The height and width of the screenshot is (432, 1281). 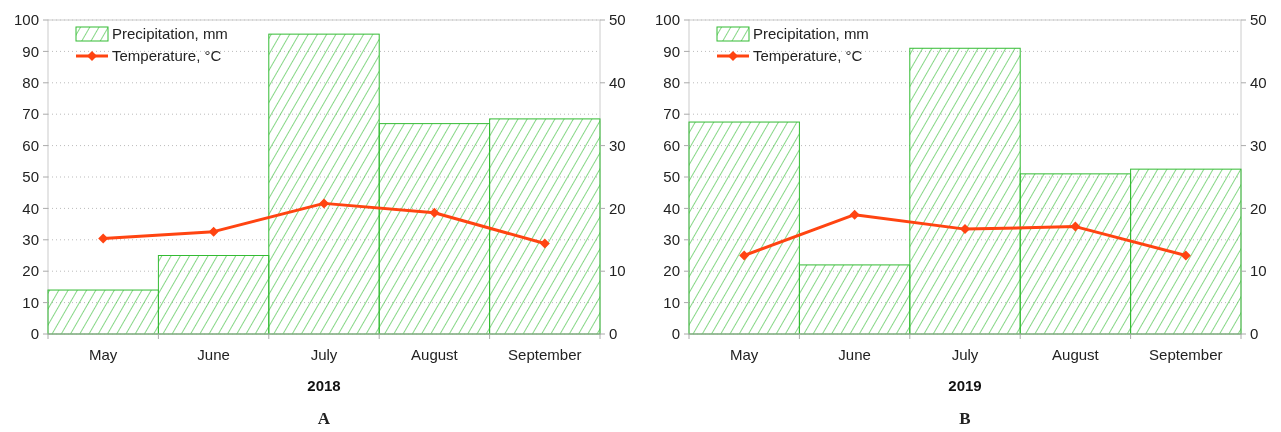 I want to click on x-axis-title: 2018, so click(x=324, y=385).